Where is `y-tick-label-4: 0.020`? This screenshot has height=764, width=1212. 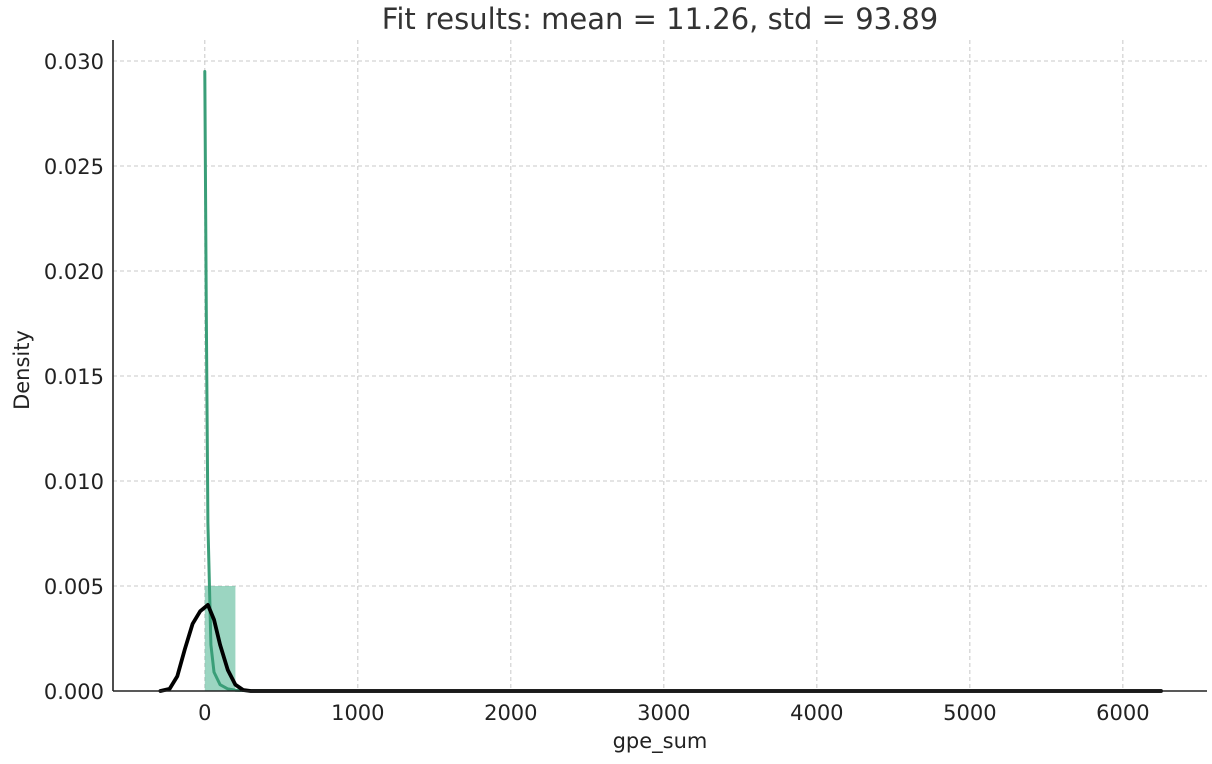 y-tick-label-4: 0.020 is located at coordinates (74, 272).